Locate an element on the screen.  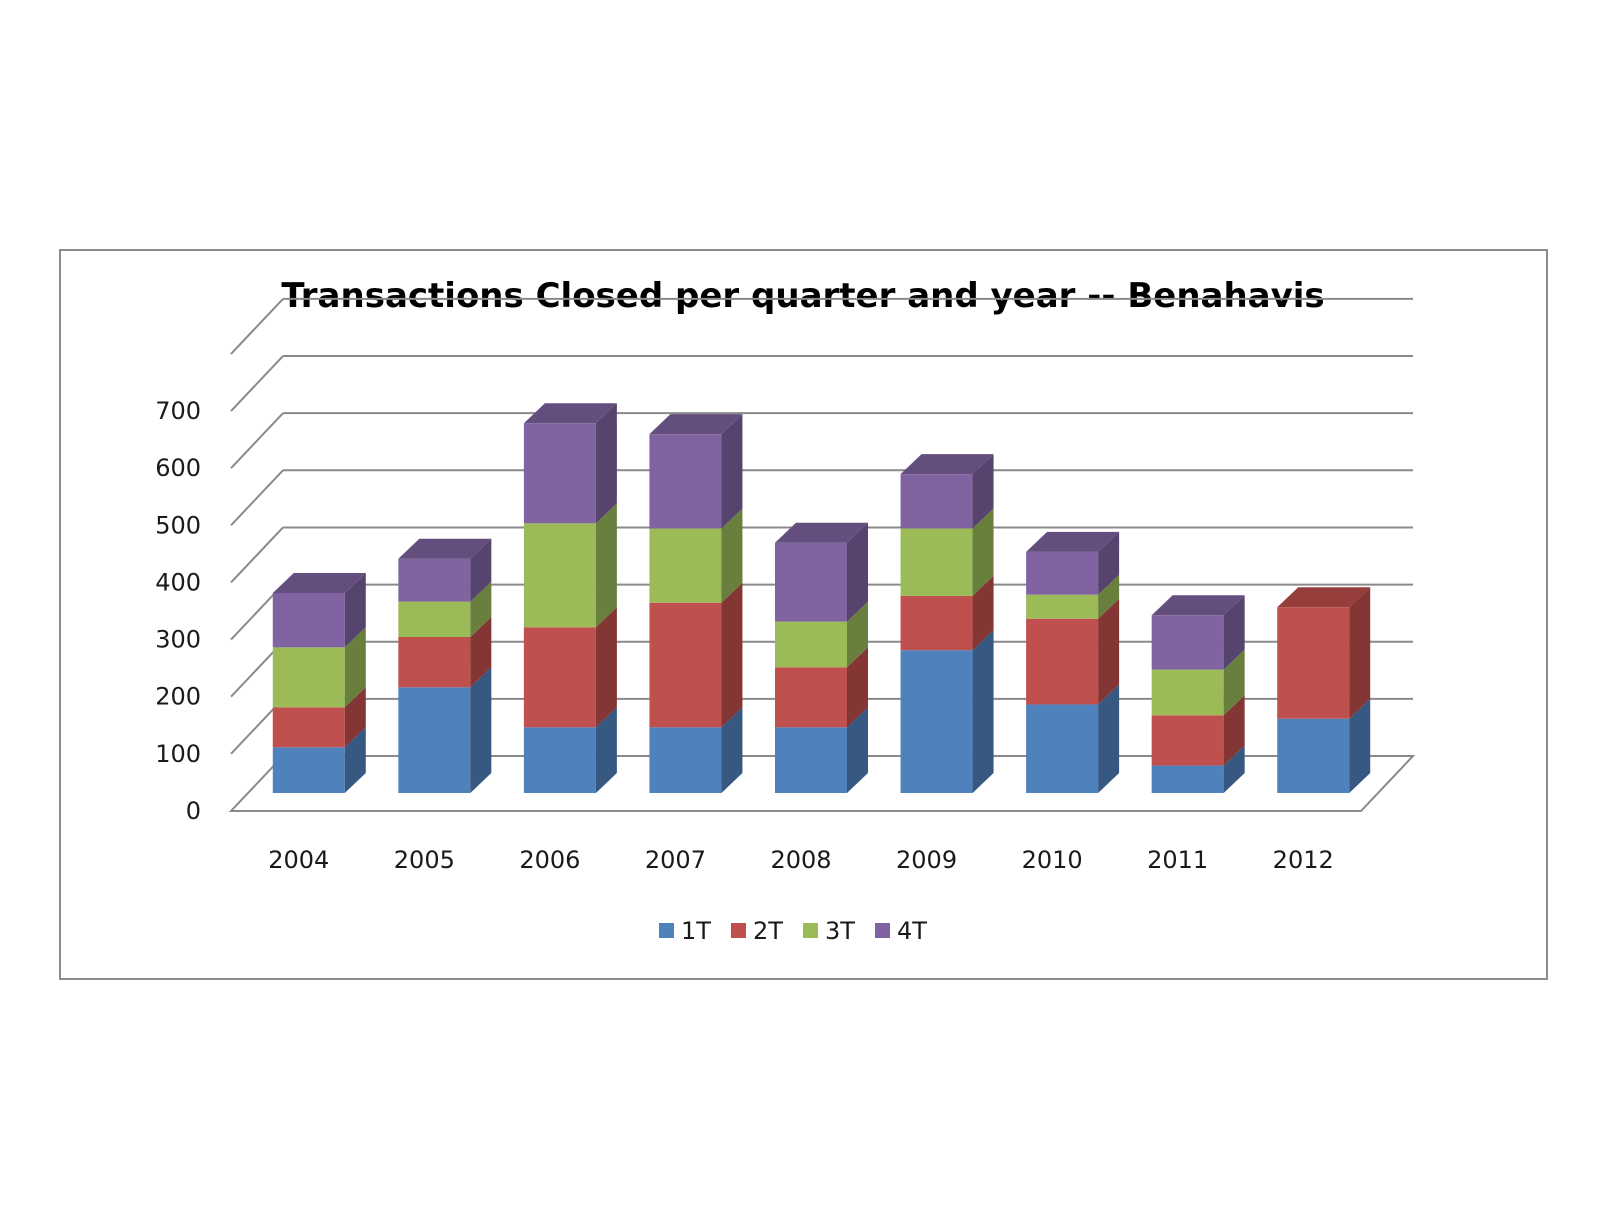
legend-label: 4T is located at coordinates (912, 931).